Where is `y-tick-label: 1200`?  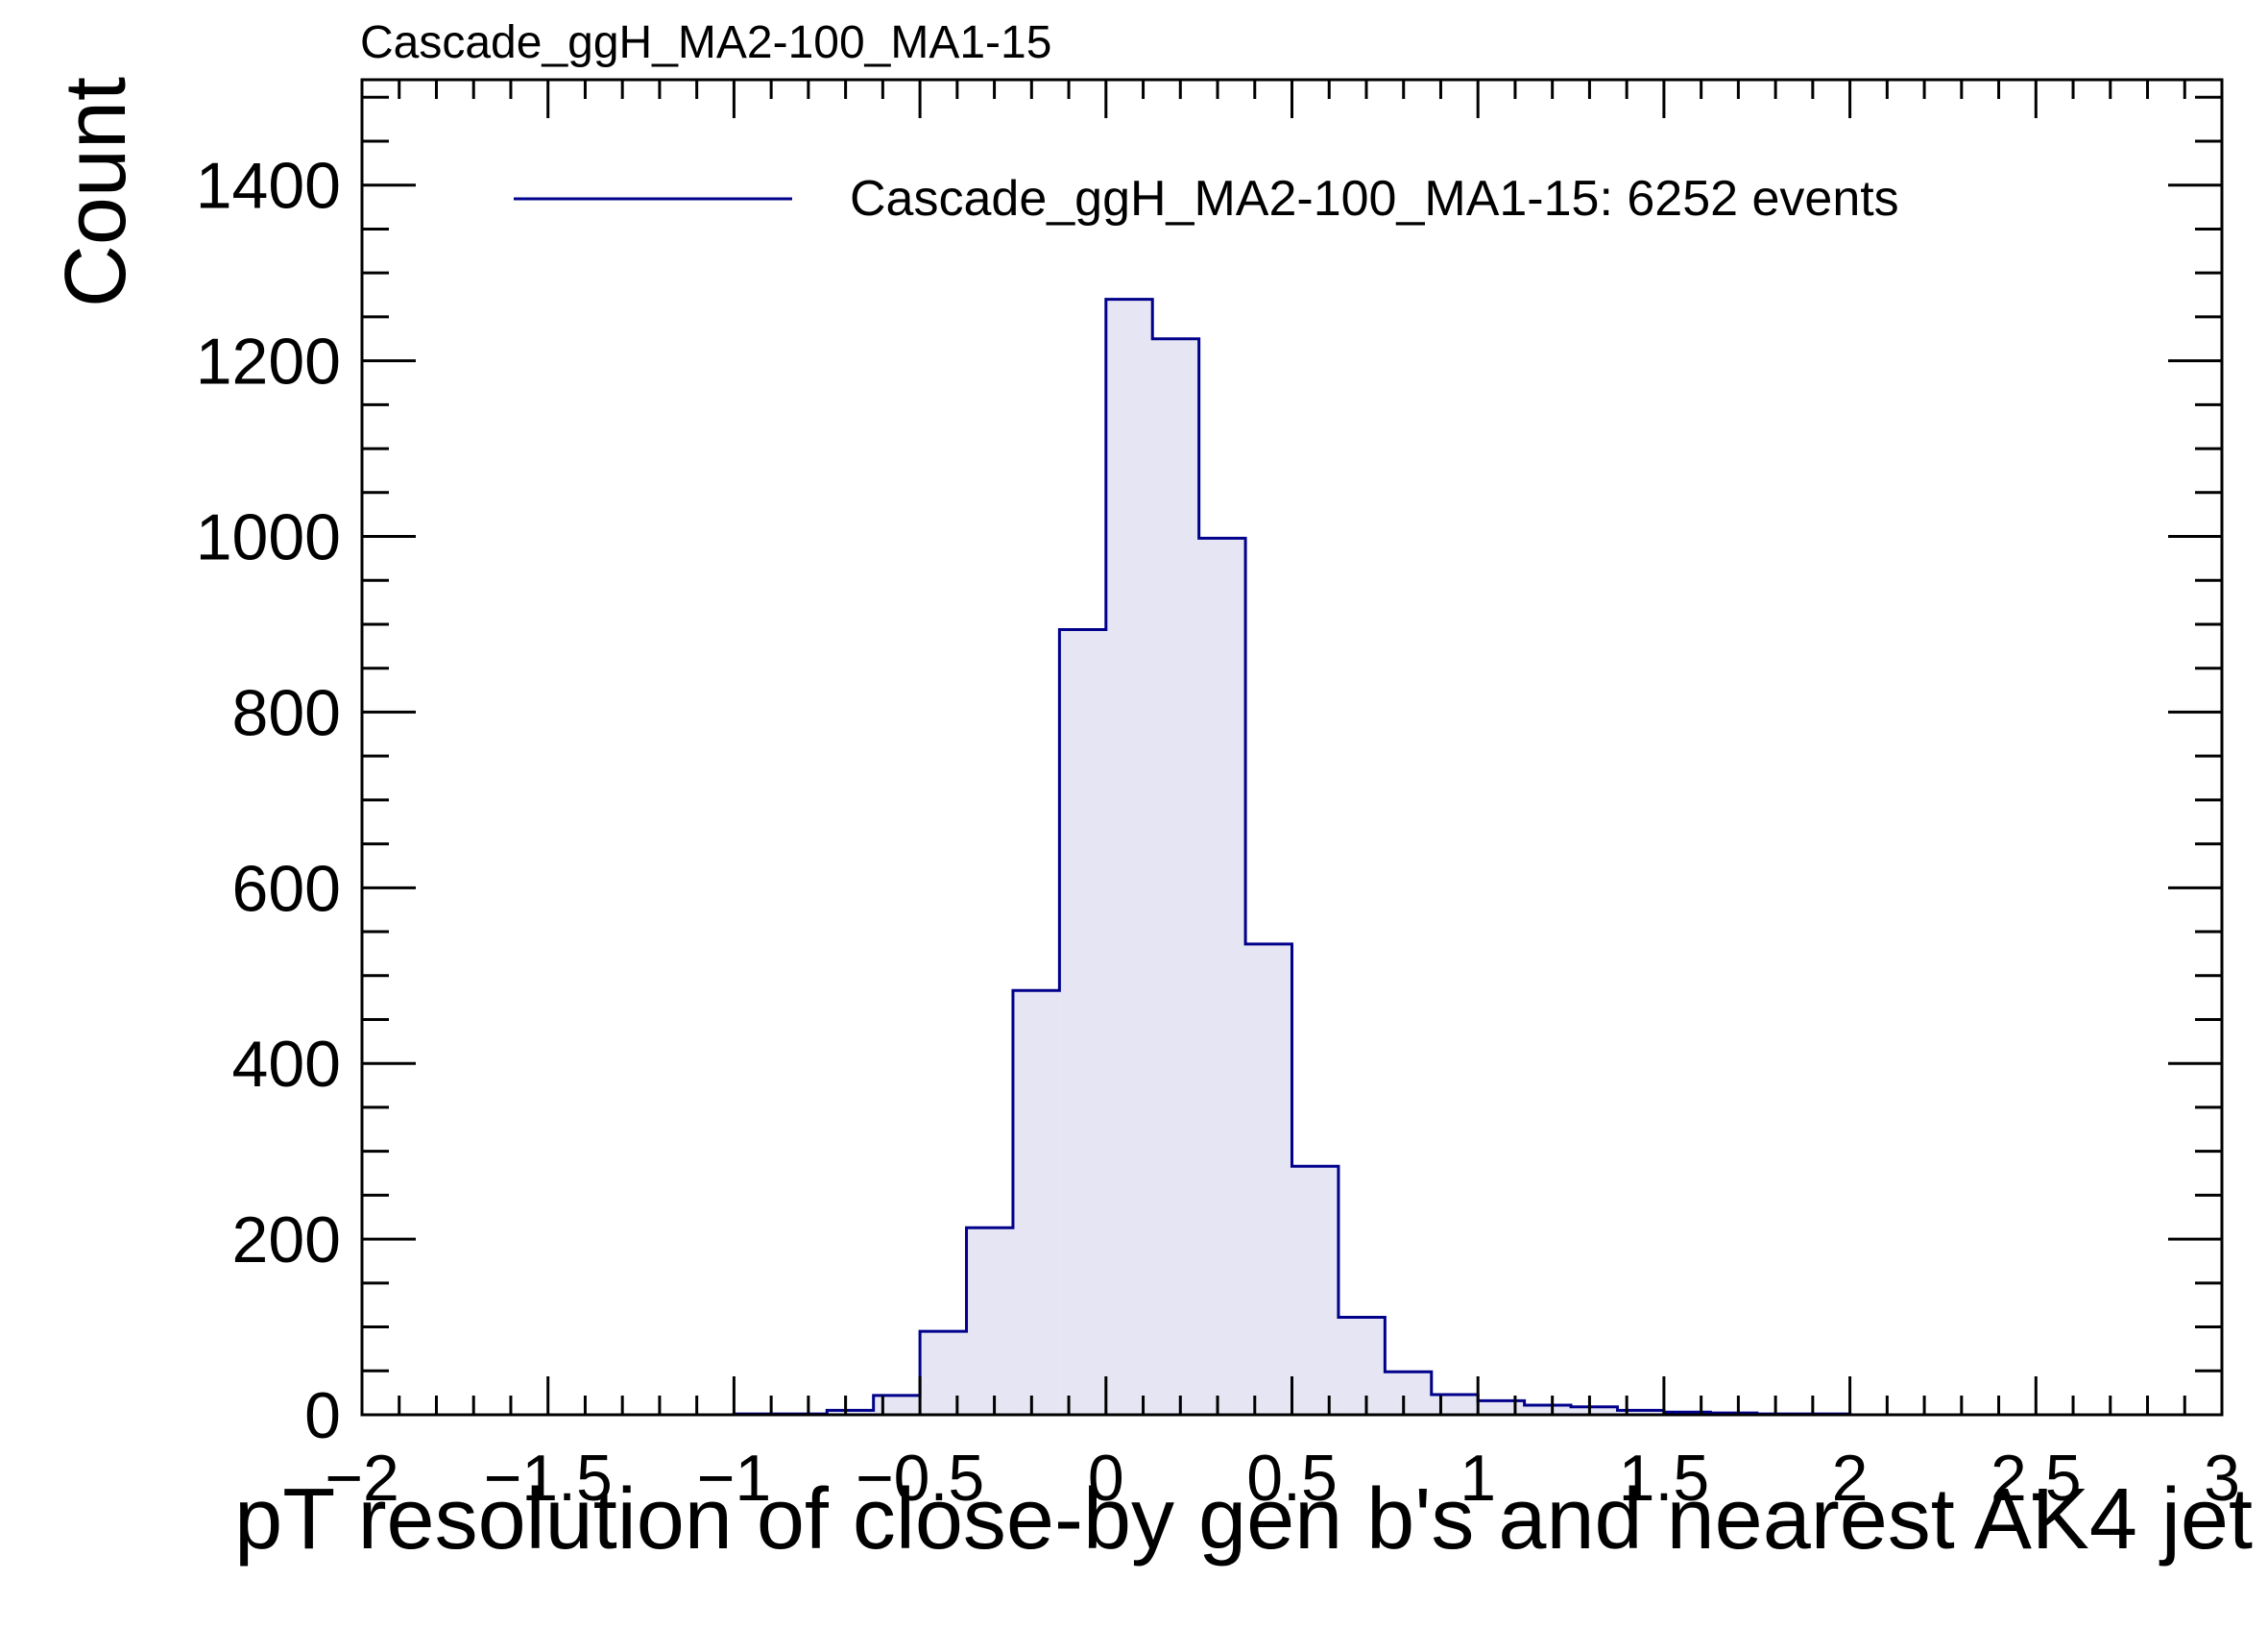
y-tick-label: 1200 is located at coordinates (268, 362).